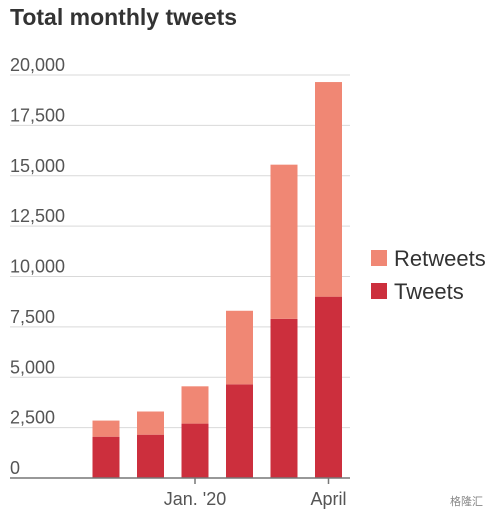  I want to click on chart-title: Total monthly tweets, so click(124, 17).